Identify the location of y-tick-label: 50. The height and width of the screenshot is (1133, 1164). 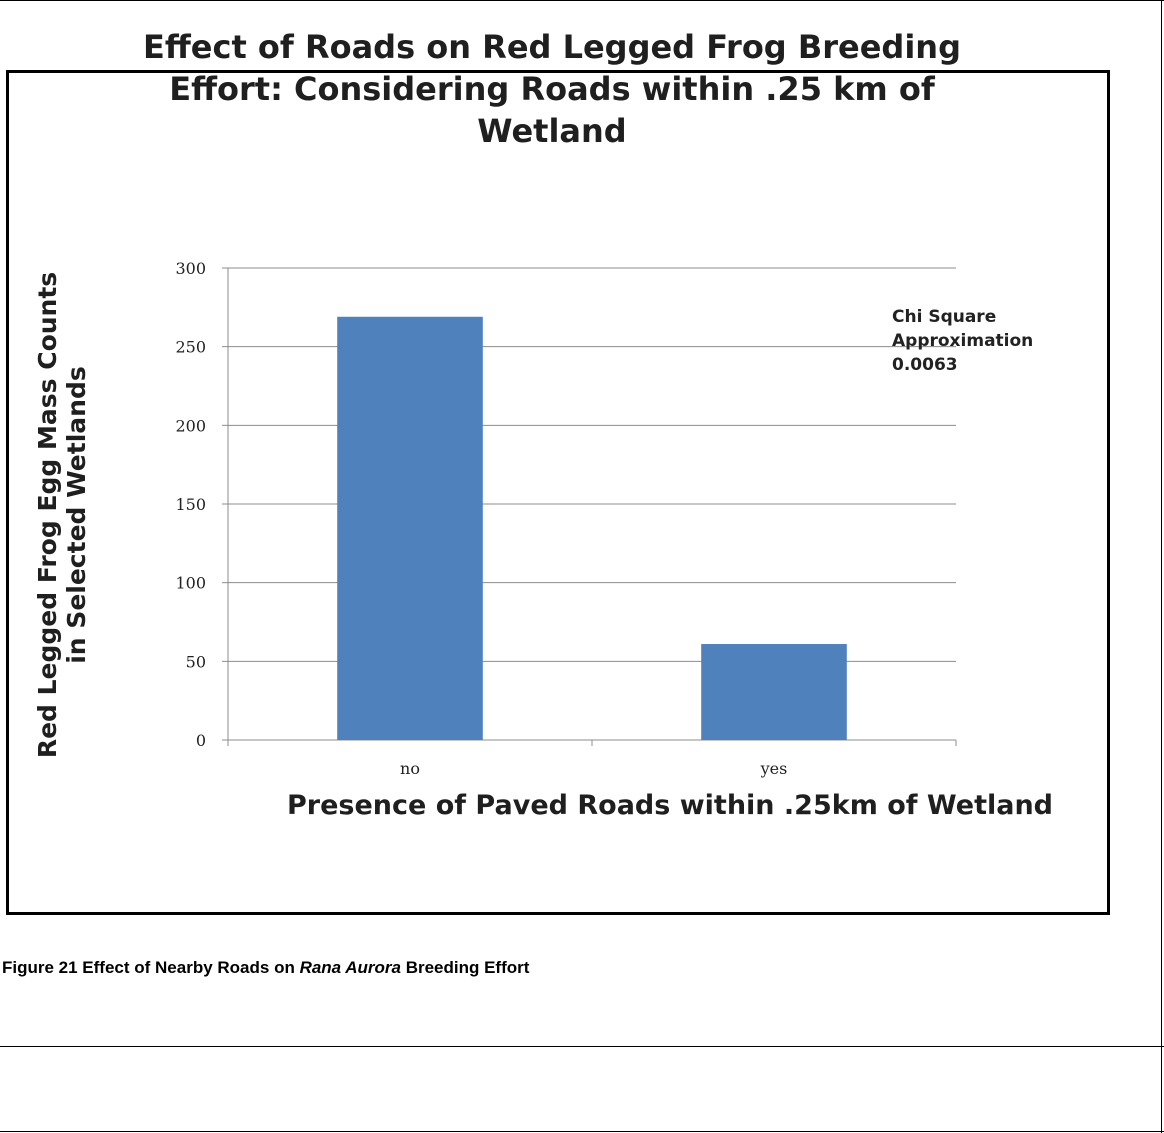
(196, 661).